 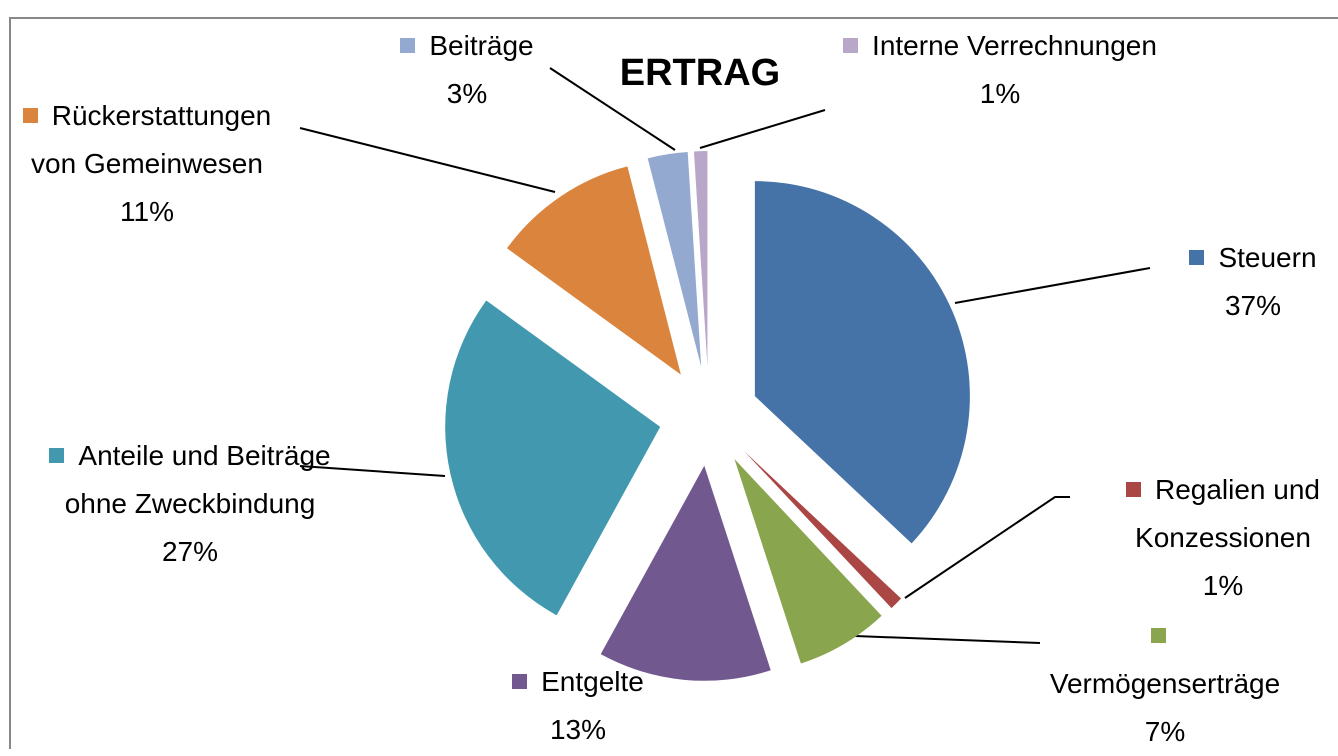 What do you see at coordinates (578, 729) in the screenshot?
I see `value-label: 13%` at bounding box center [578, 729].